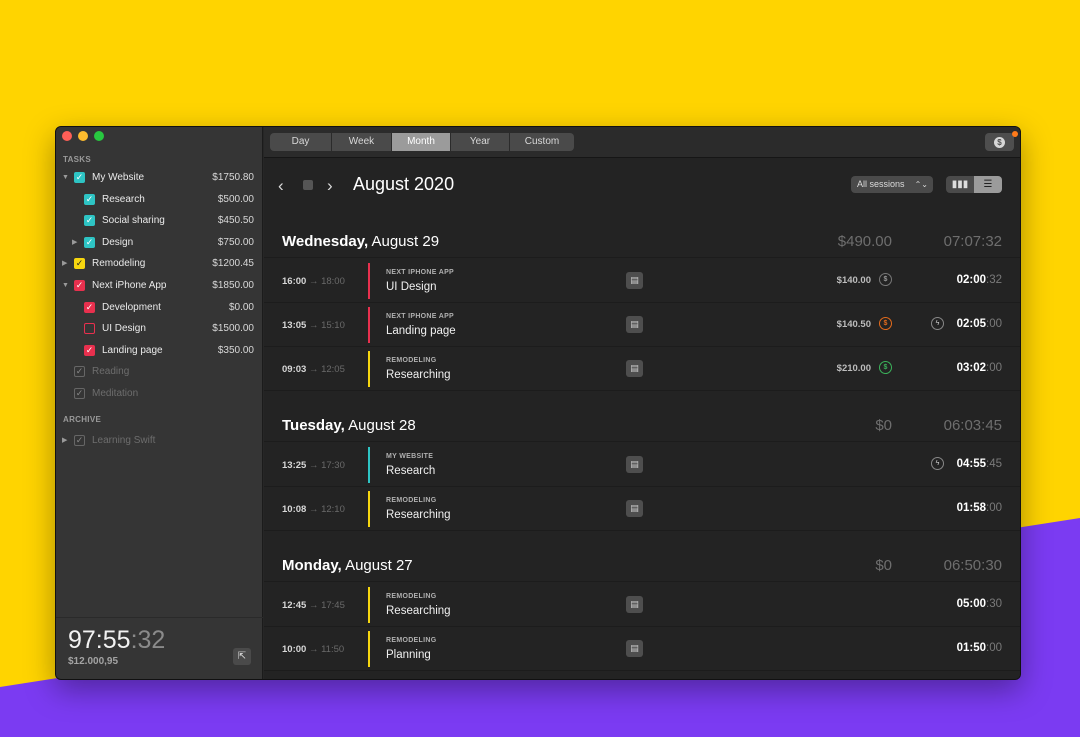 The width and height of the screenshot is (1080, 737). What do you see at coordinates (159, 242) in the screenshot?
I see `task-design: ▶ ✓ Design $750.00` at bounding box center [159, 242].